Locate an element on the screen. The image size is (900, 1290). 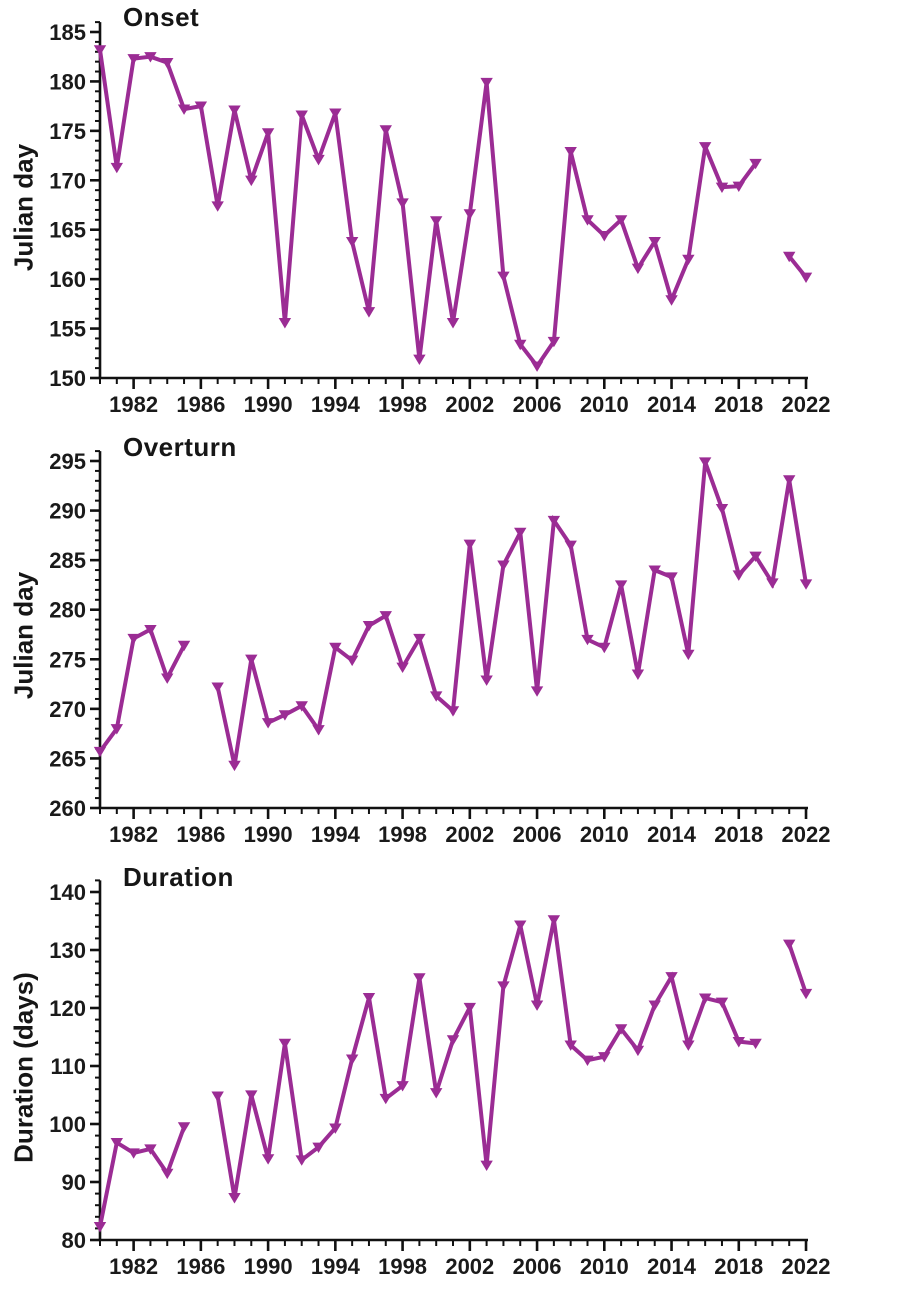
y-axis-label-overturn: Julian day is located at coordinates (23, 635).